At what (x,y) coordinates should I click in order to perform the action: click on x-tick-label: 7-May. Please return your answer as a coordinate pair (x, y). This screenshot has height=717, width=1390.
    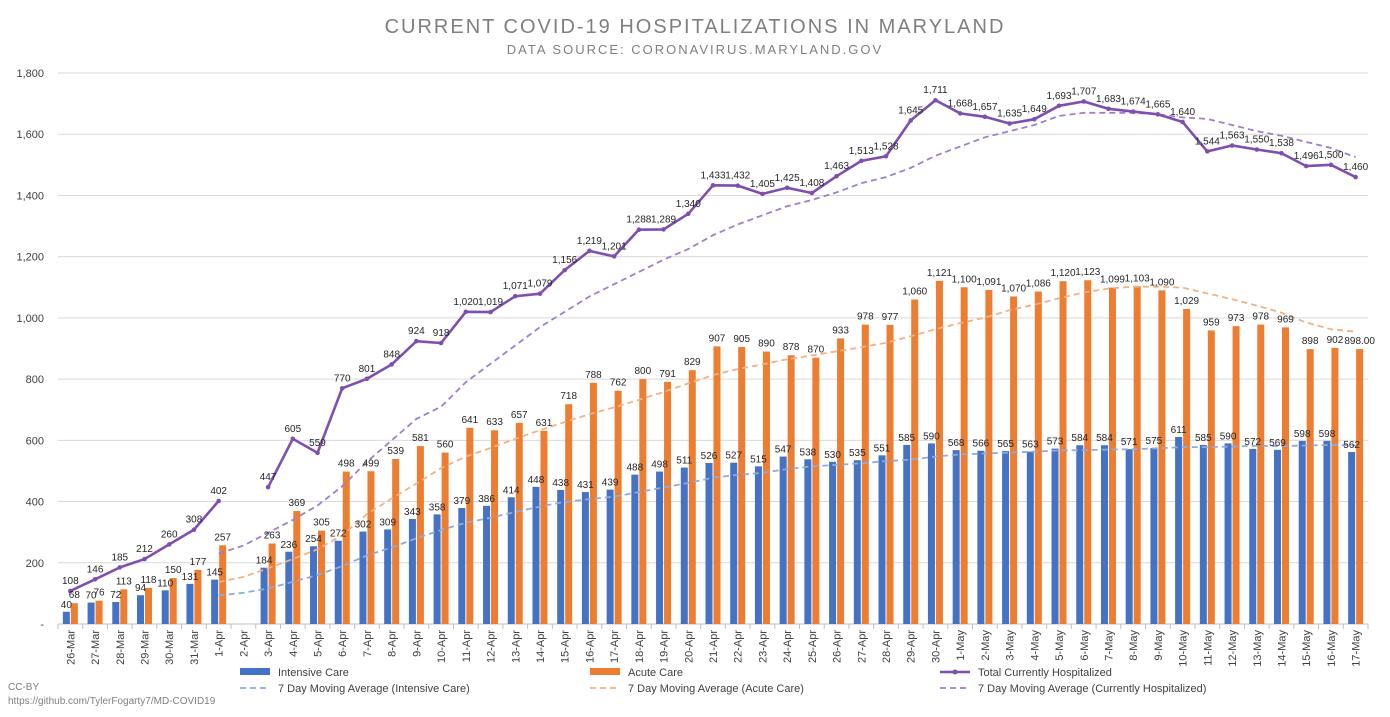
    Looking at the image, I should click on (1109, 645).